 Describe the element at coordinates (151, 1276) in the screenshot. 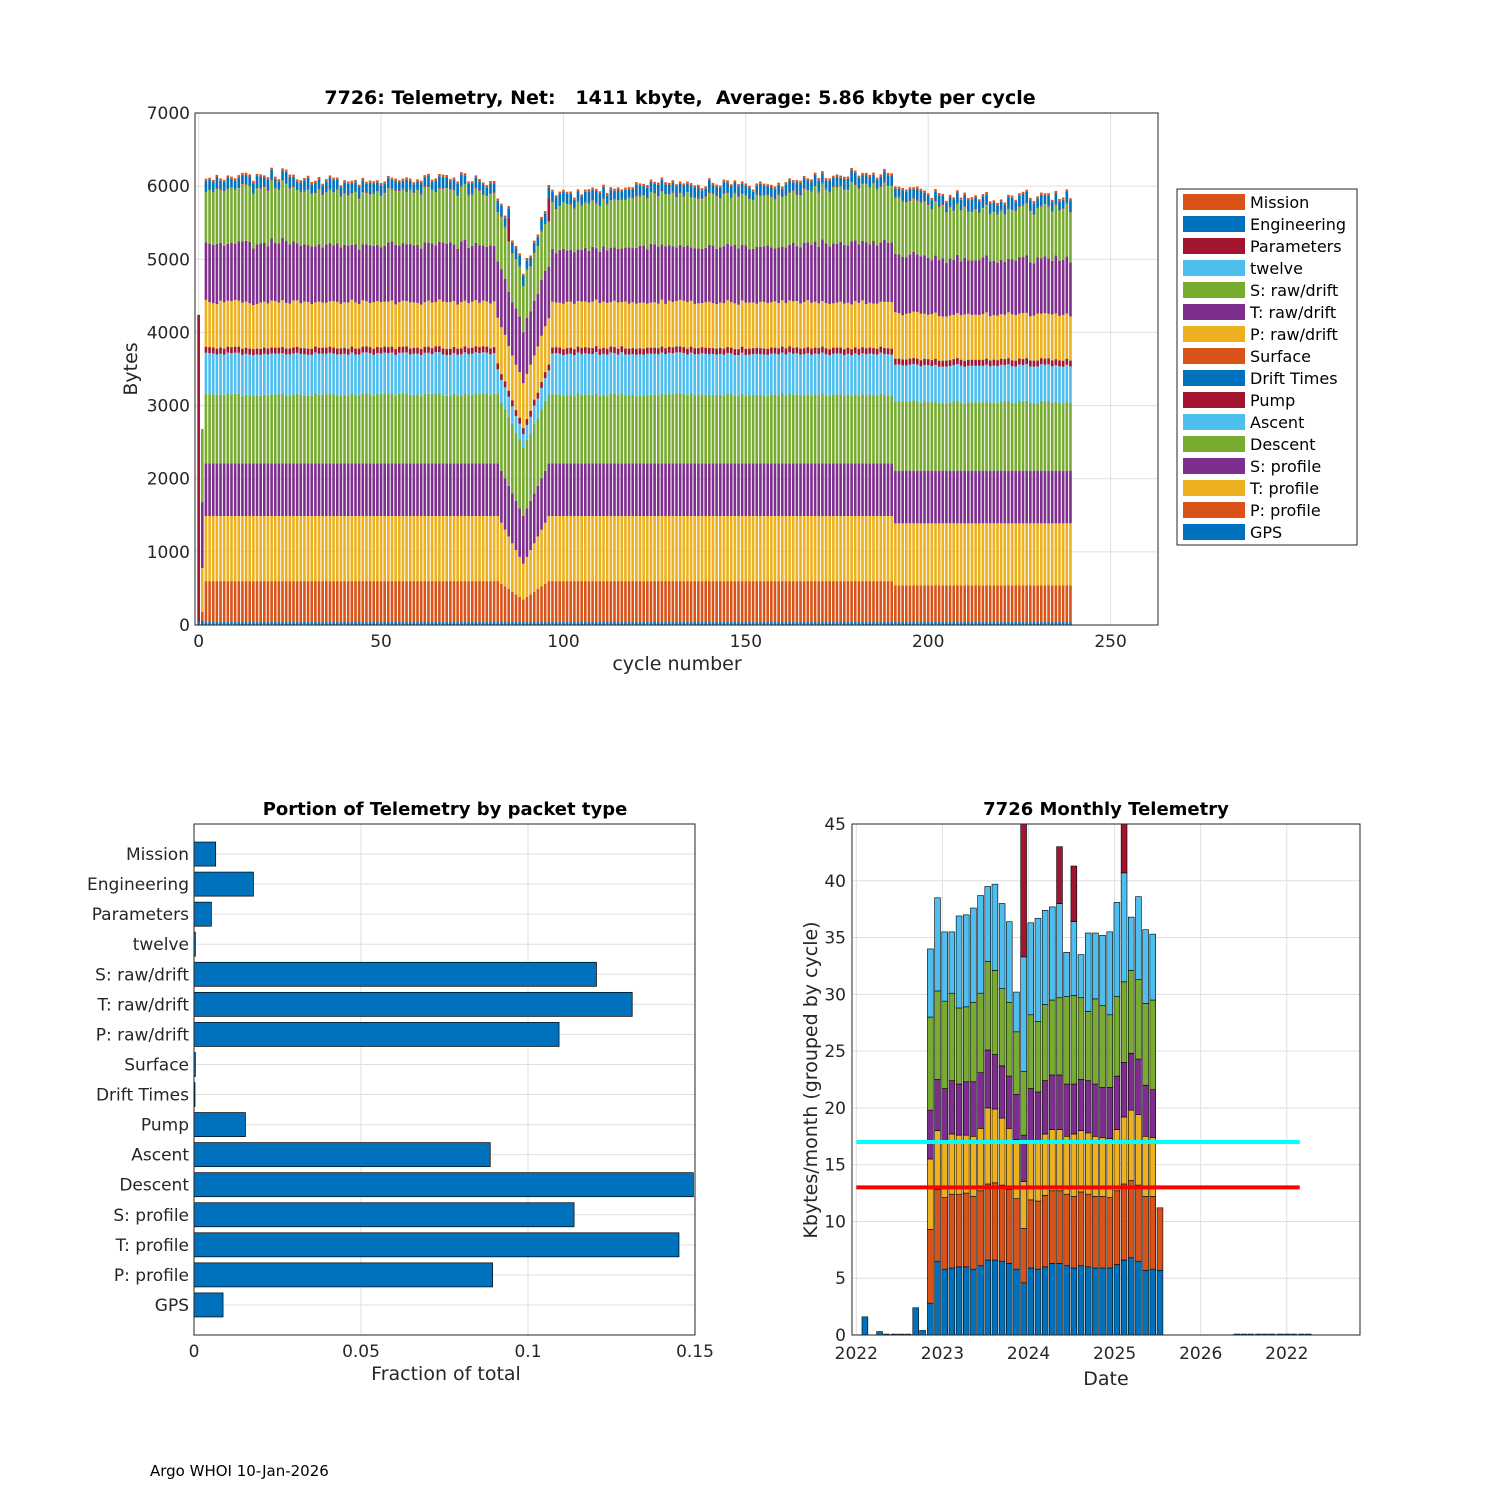

I see `bl-ytick-label: P: profile` at that location.